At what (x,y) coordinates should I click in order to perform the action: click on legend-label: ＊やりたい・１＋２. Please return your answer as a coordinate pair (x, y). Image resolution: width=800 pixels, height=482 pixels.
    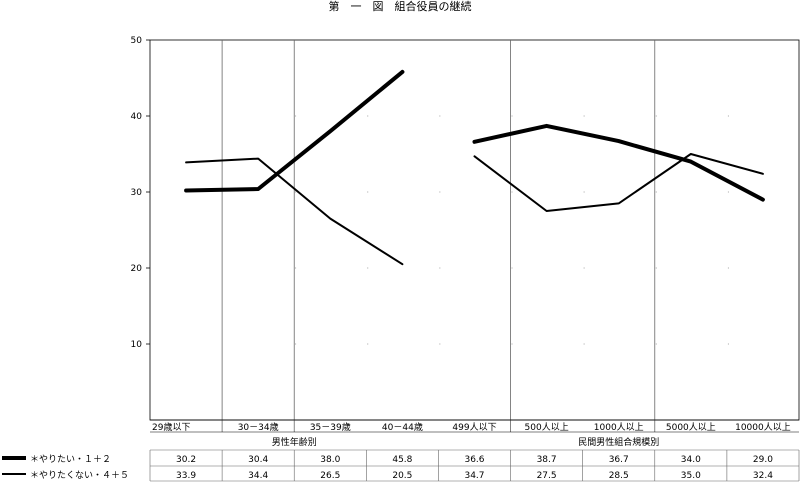
    Looking at the image, I should click on (70, 459).